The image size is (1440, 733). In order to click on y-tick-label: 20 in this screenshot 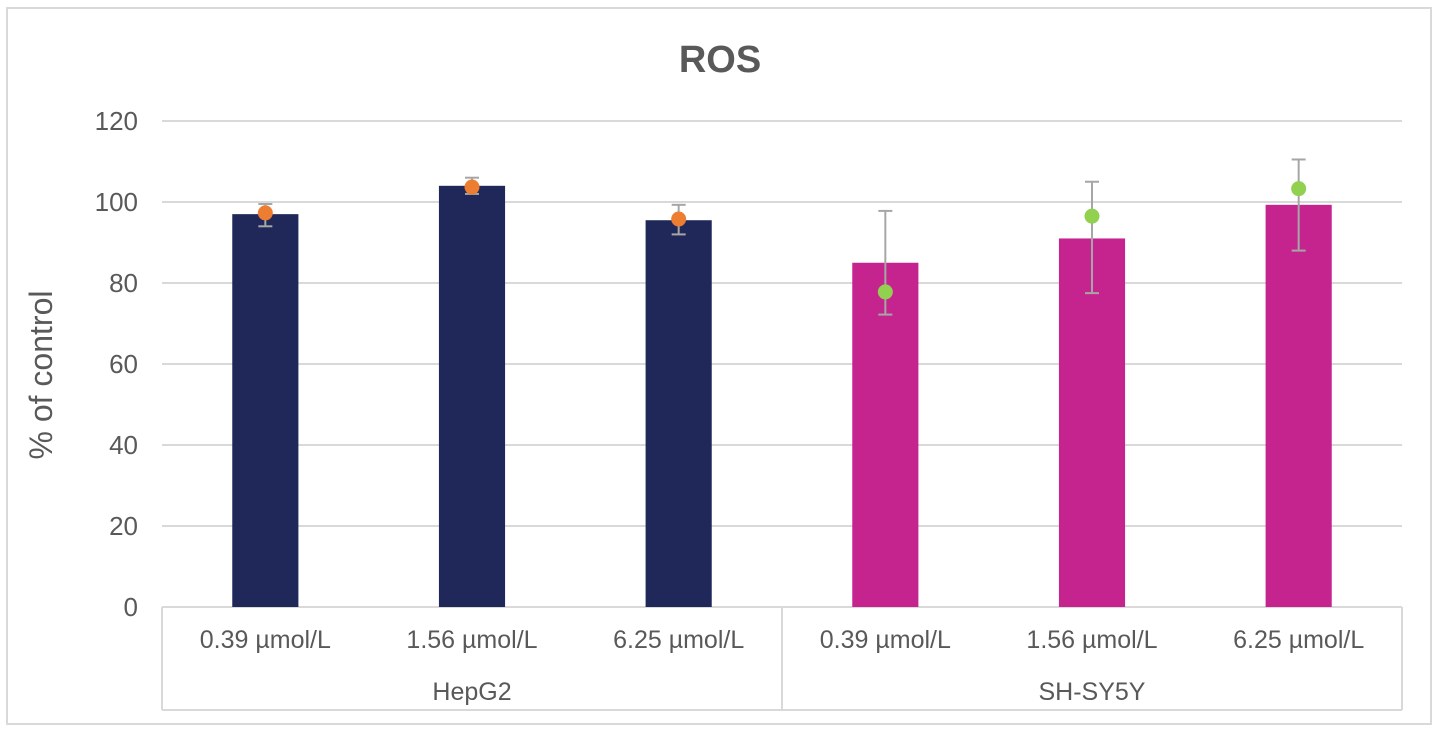, I will do `click(123, 526)`.